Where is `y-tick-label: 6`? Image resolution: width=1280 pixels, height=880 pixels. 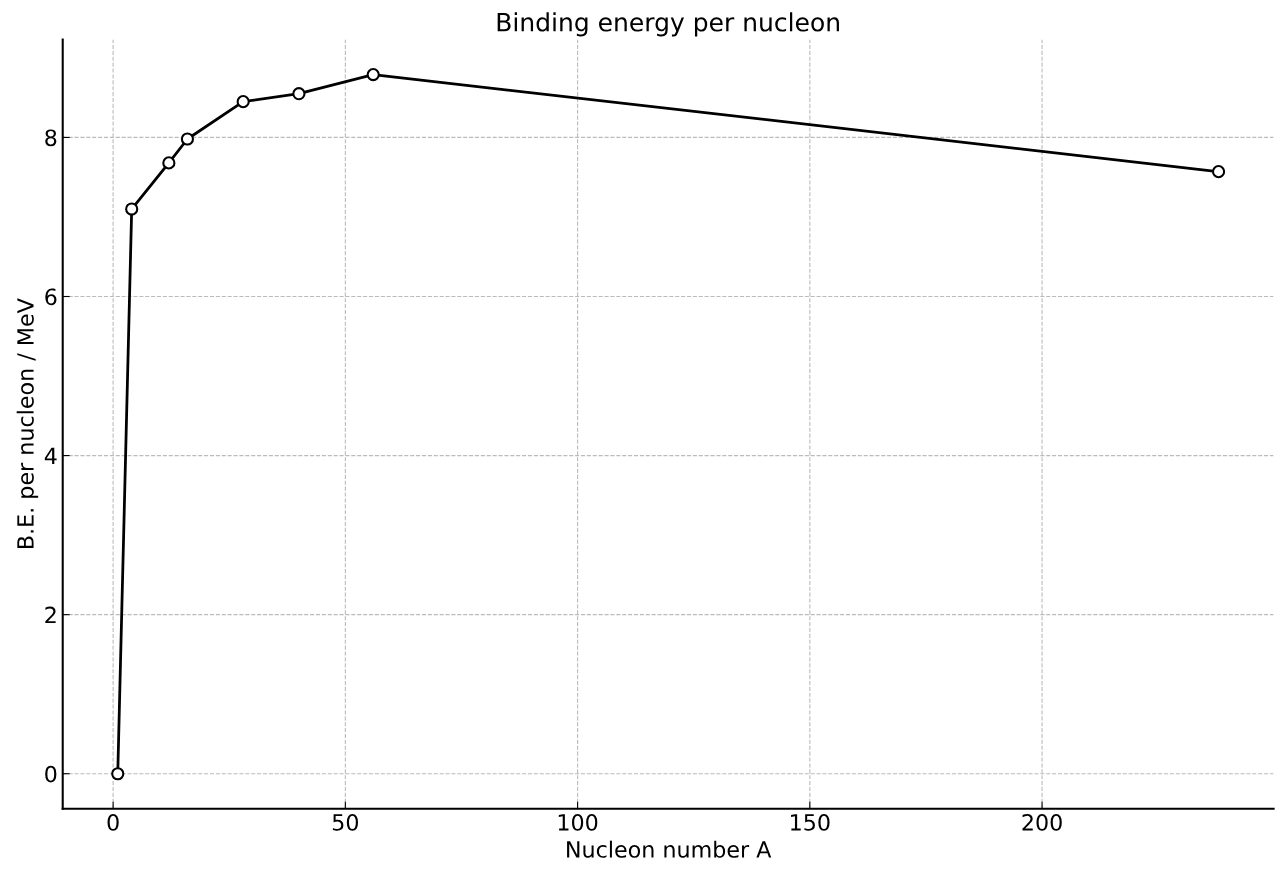 y-tick-label: 6 is located at coordinates (51, 297).